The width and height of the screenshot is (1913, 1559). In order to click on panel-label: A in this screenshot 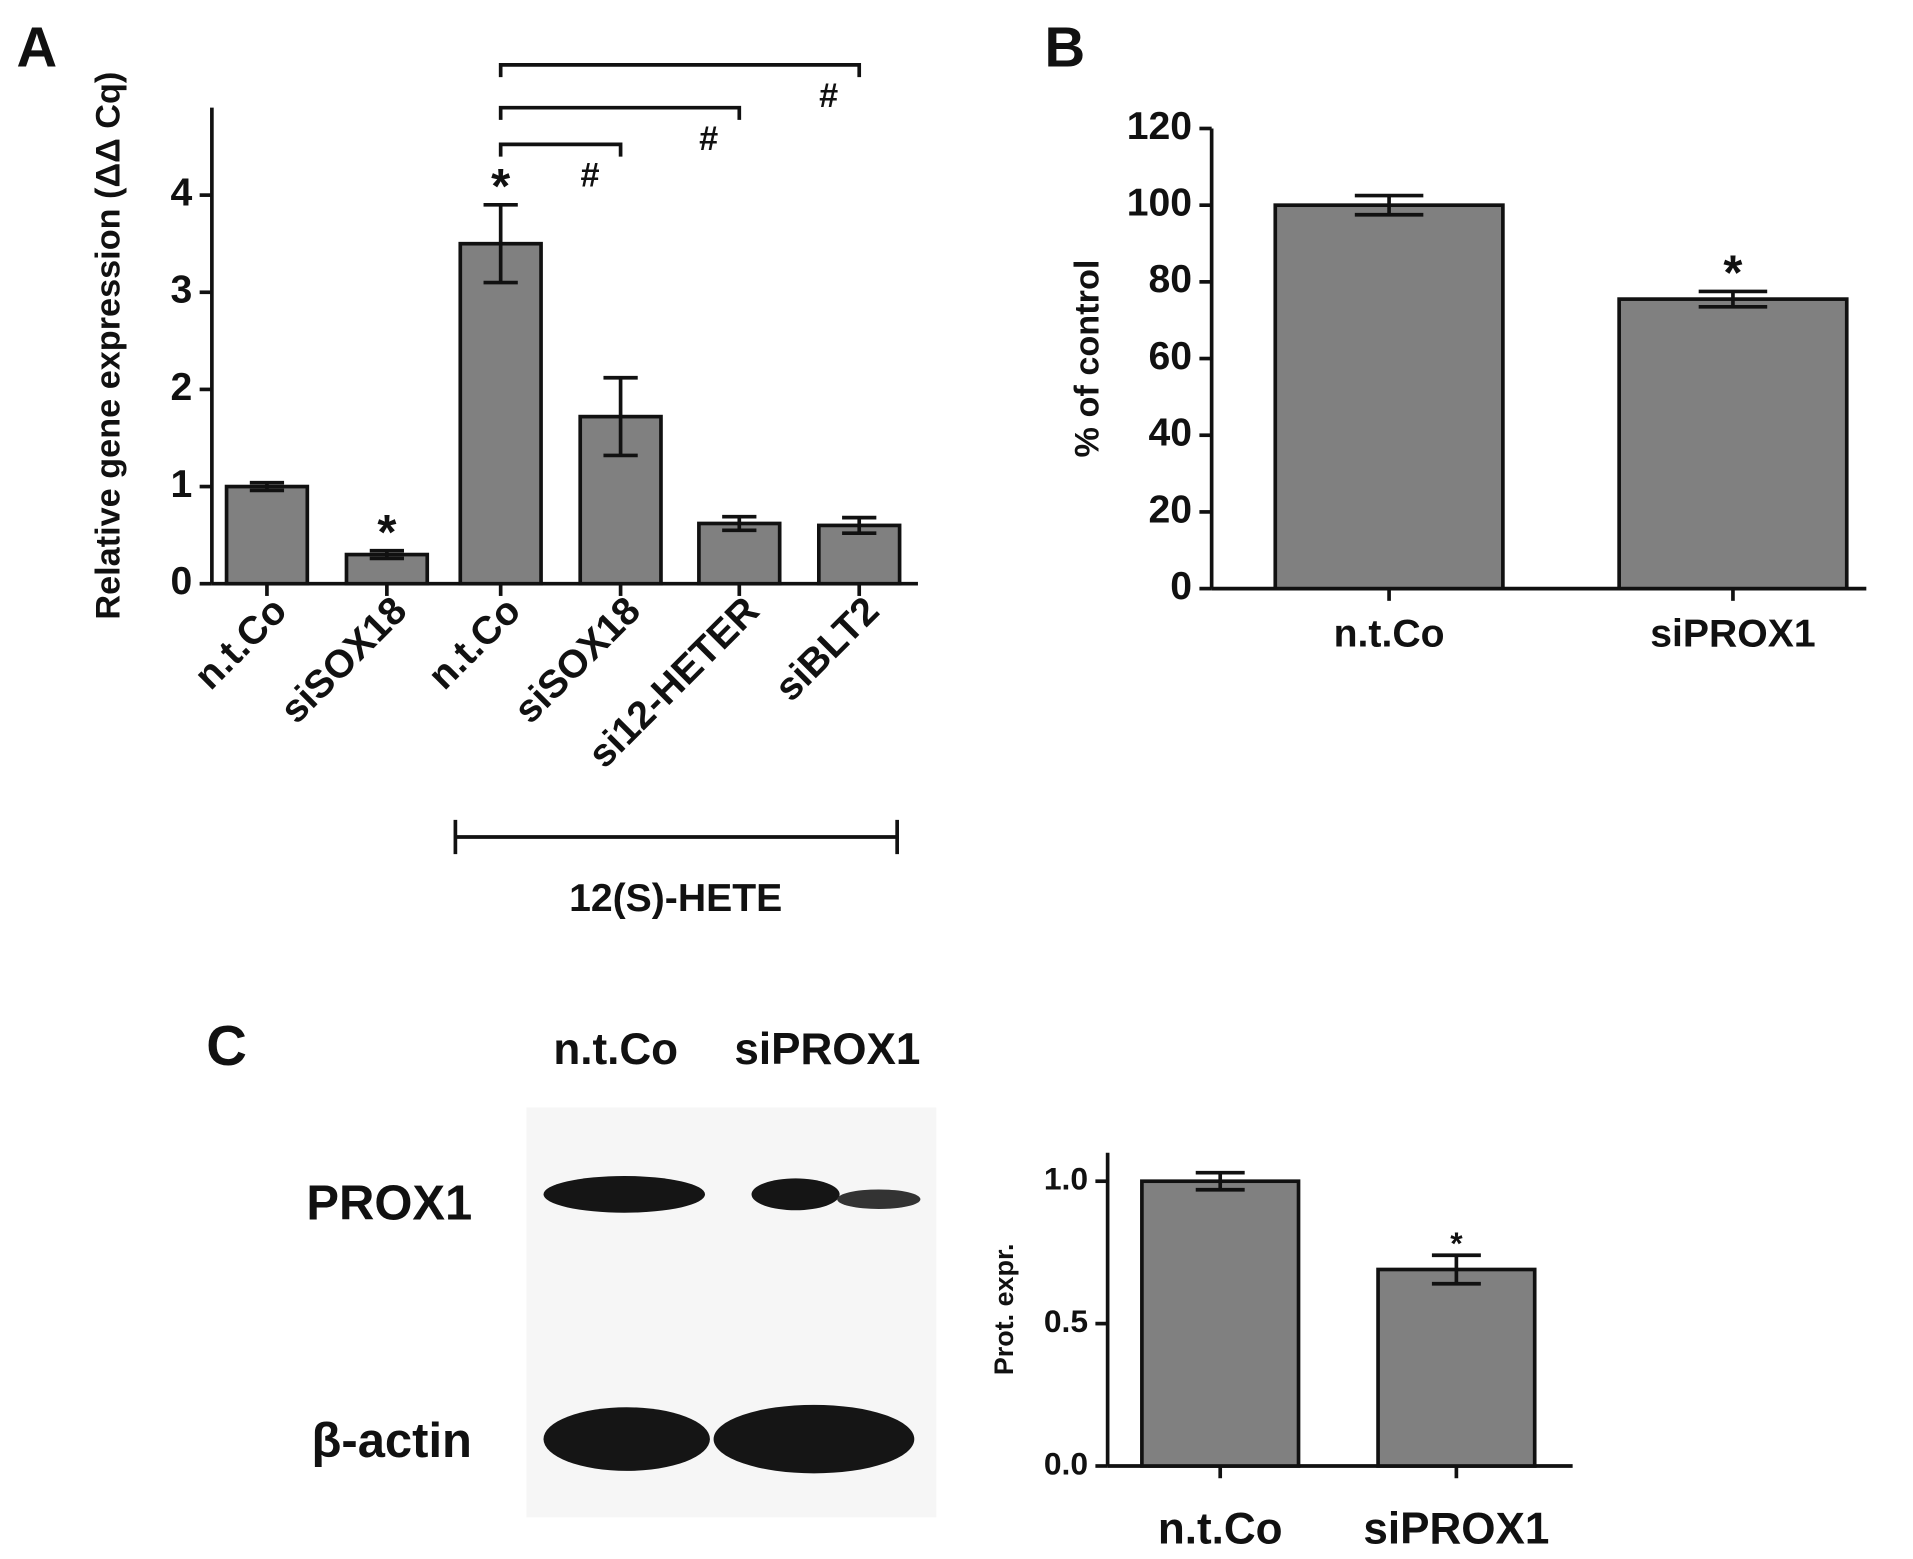, I will do `click(37, 46)`.